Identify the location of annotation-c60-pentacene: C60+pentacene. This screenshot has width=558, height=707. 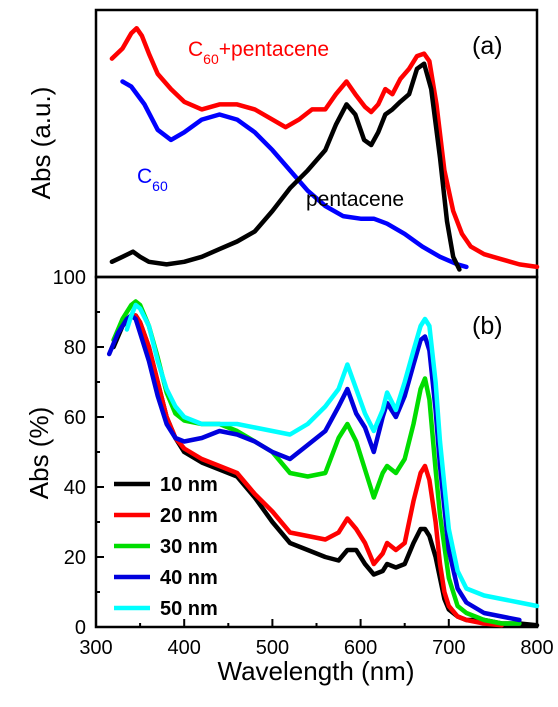
(258, 52).